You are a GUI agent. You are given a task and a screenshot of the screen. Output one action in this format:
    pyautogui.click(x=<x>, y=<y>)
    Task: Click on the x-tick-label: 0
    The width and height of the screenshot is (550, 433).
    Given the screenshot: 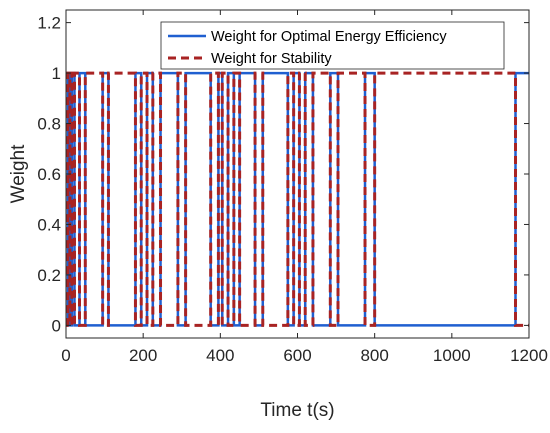 What is the action you would take?
    pyautogui.click(x=65, y=355)
    